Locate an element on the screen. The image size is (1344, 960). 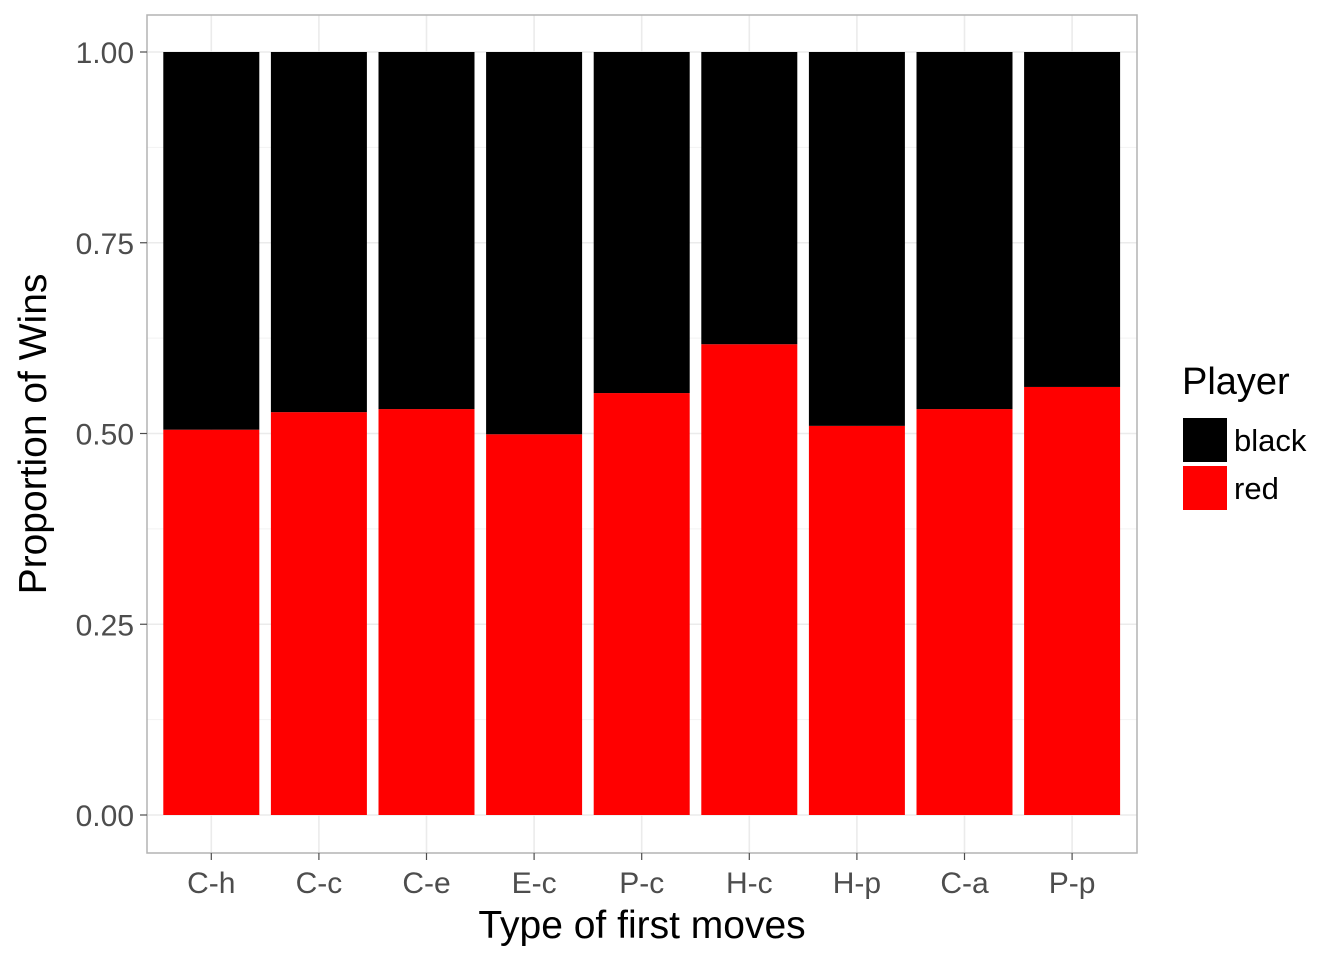
x-tick-label: P-c is located at coordinates (641, 883).